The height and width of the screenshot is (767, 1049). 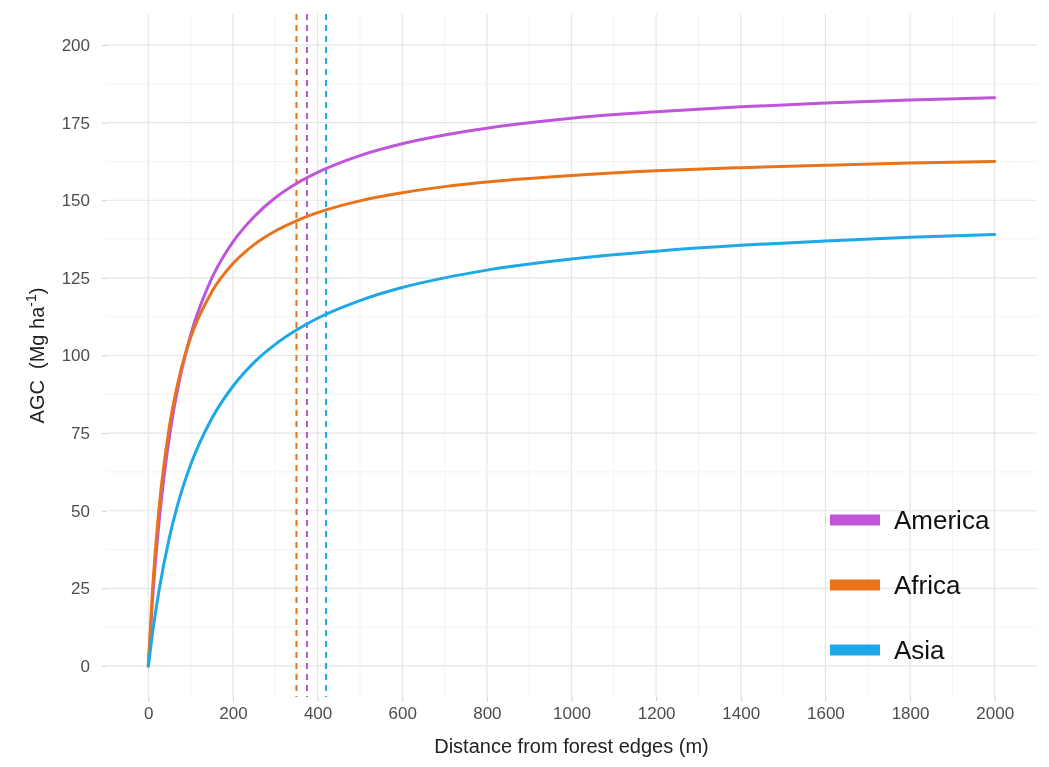 What do you see at coordinates (318, 714) in the screenshot?
I see `x-tick-label: 400` at bounding box center [318, 714].